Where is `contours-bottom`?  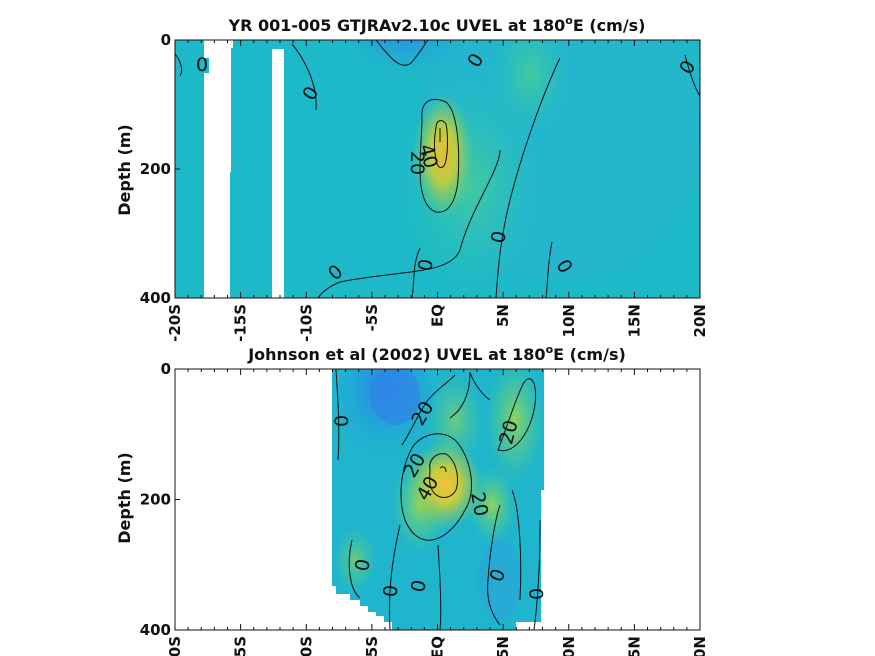
contours-bottom is located at coordinates (438, 499).